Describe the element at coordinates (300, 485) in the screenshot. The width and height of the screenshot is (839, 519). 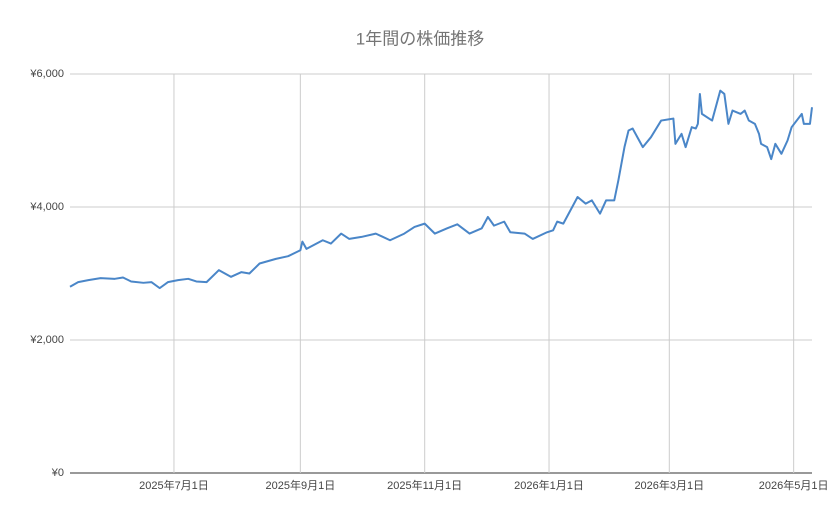
I see `x-tick-label: 2025年9月1日` at that location.